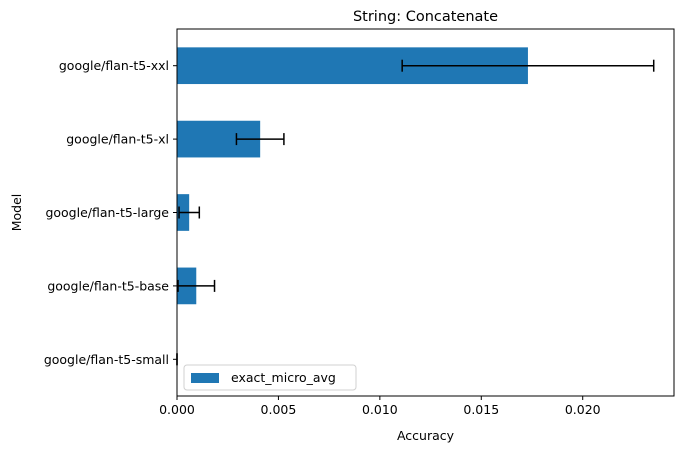 This screenshot has width=684, height=453. I want to click on y-tick-label-4: google/flan-t5-xxl, so click(114, 65).